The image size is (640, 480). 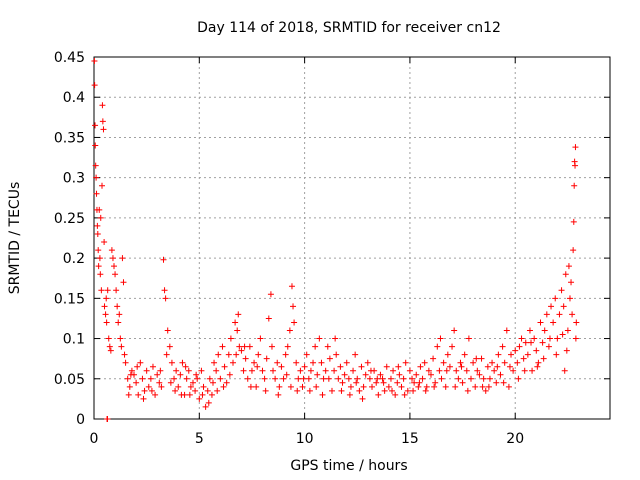 What do you see at coordinates (69, 299) in the screenshot?
I see `y-tick-label: 0.15` at bounding box center [69, 299].